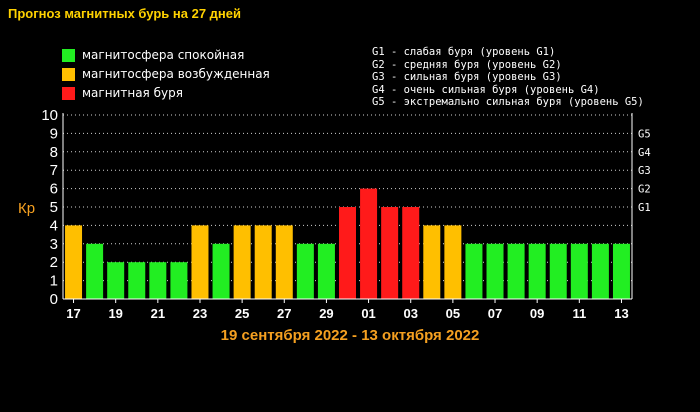  I want to click on x-tick-label: 27, so click(284, 313).